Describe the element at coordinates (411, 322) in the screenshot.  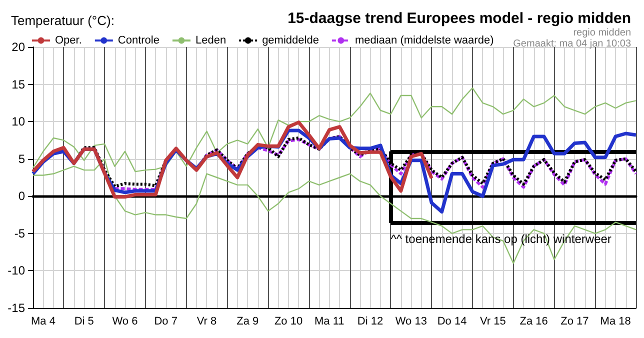
I see `x-tick-label: Wo 13` at that location.